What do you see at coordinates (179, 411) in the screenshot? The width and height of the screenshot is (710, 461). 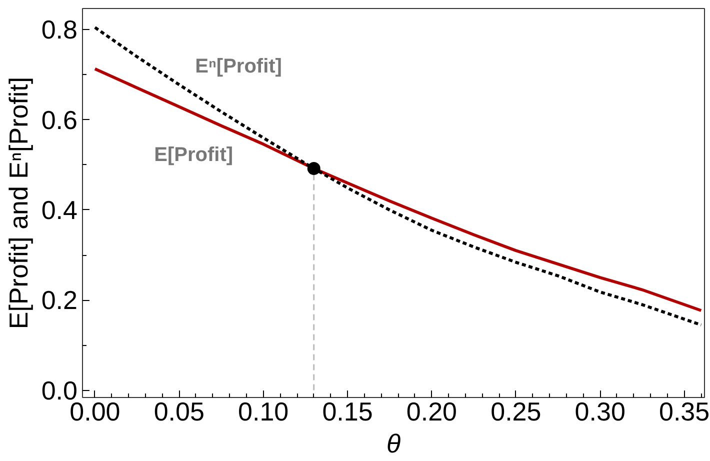 I see `x-tick-label: 0.05` at bounding box center [179, 411].